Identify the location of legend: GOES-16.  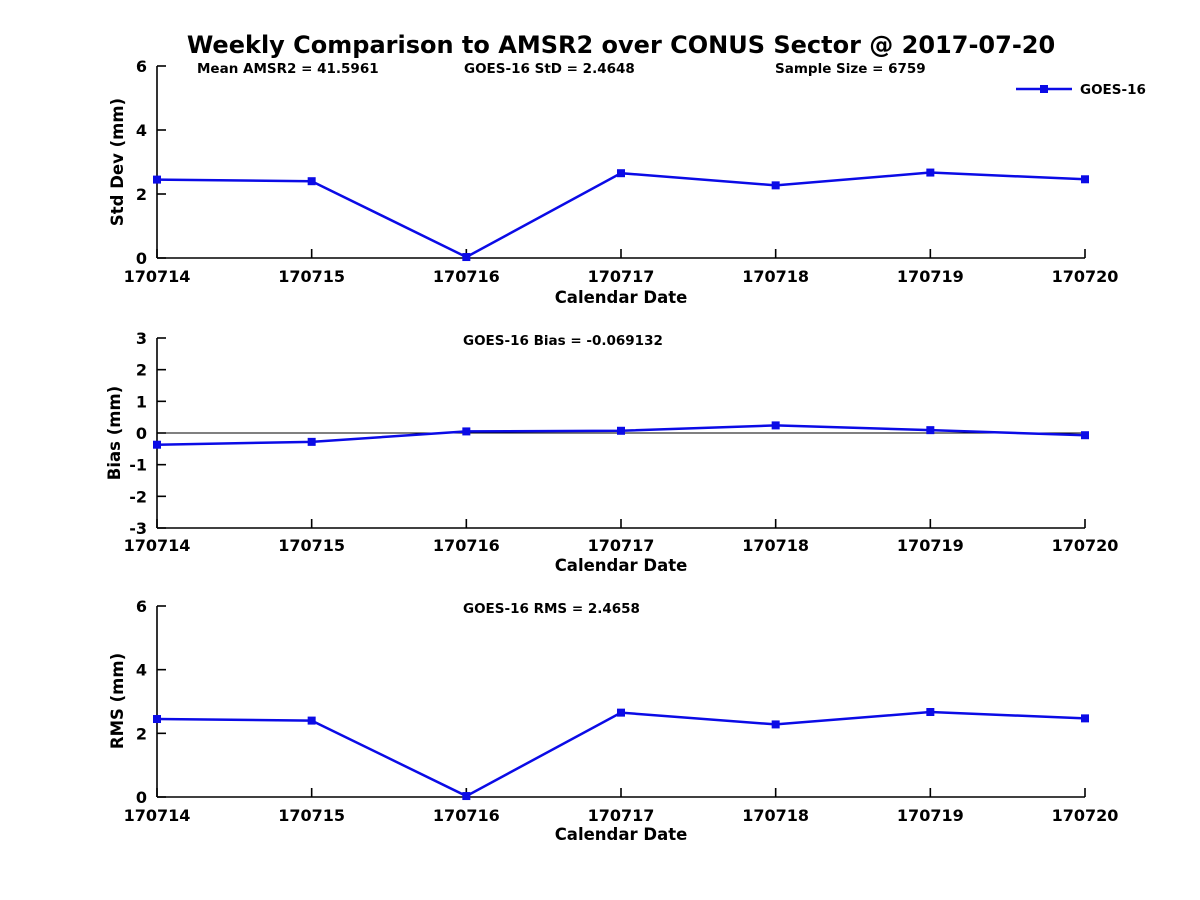
(1081, 90).